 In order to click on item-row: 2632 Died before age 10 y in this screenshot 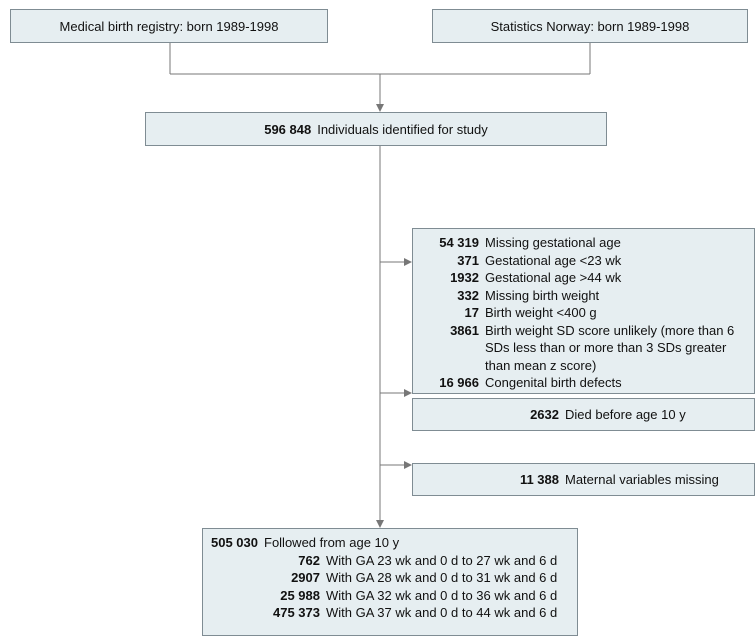, I will do `click(584, 415)`.